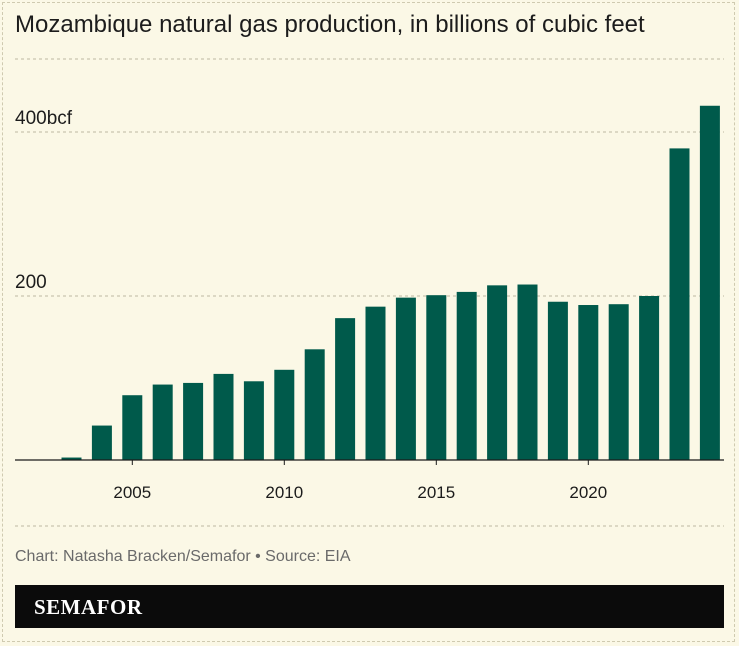 The image size is (739, 646). Describe the element at coordinates (588, 492) in the screenshot. I see `x-tick-label: 2020` at that location.